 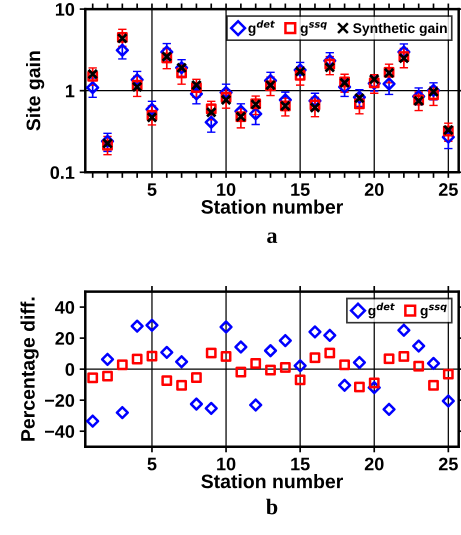 I want to click on y-tick-label: 0.1, so click(x=62, y=172).